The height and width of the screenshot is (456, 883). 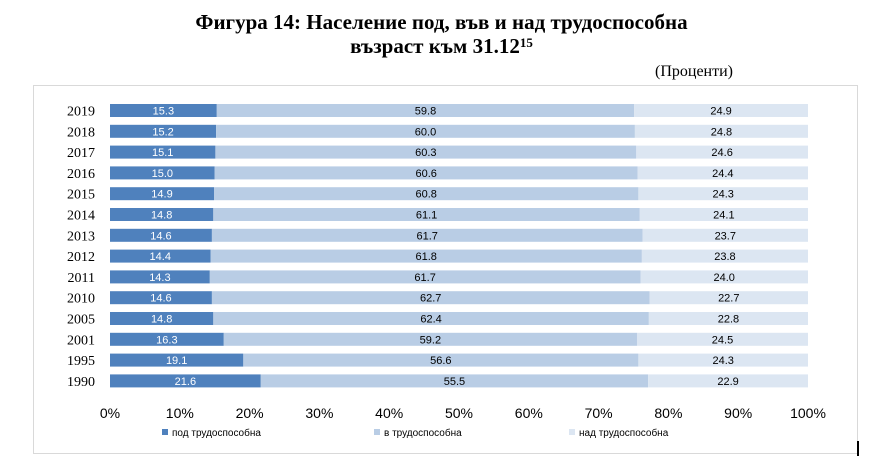 What do you see at coordinates (162, 174) in the screenshot?
I see `data-label: 15.0` at bounding box center [162, 174].